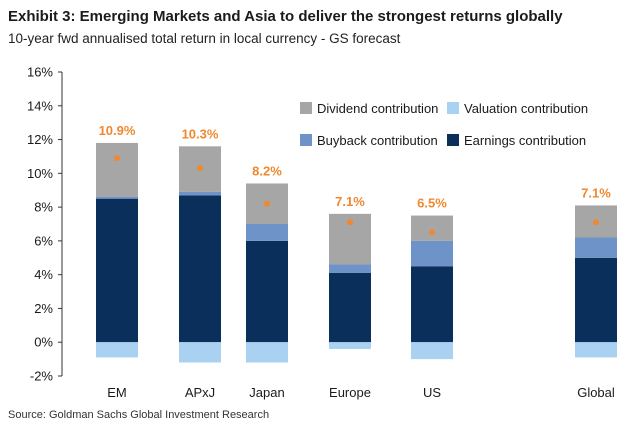  I want to click on bar-buyback-apxj, so click(200, 193).